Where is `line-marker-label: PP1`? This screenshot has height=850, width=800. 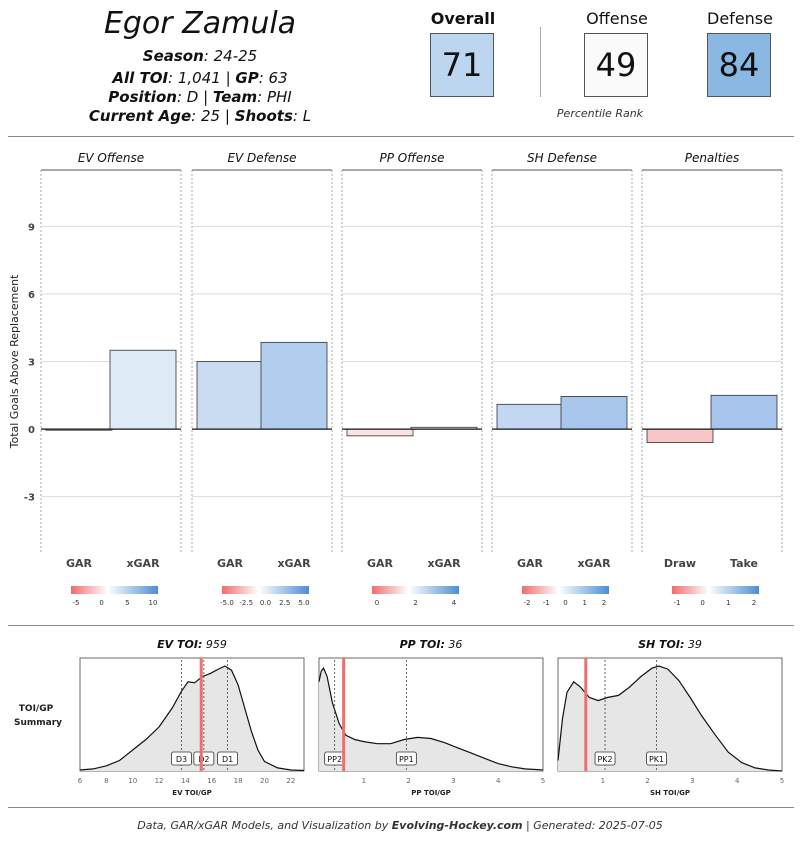 line-marker-label: PP1 is located at coordinates (406, 759).